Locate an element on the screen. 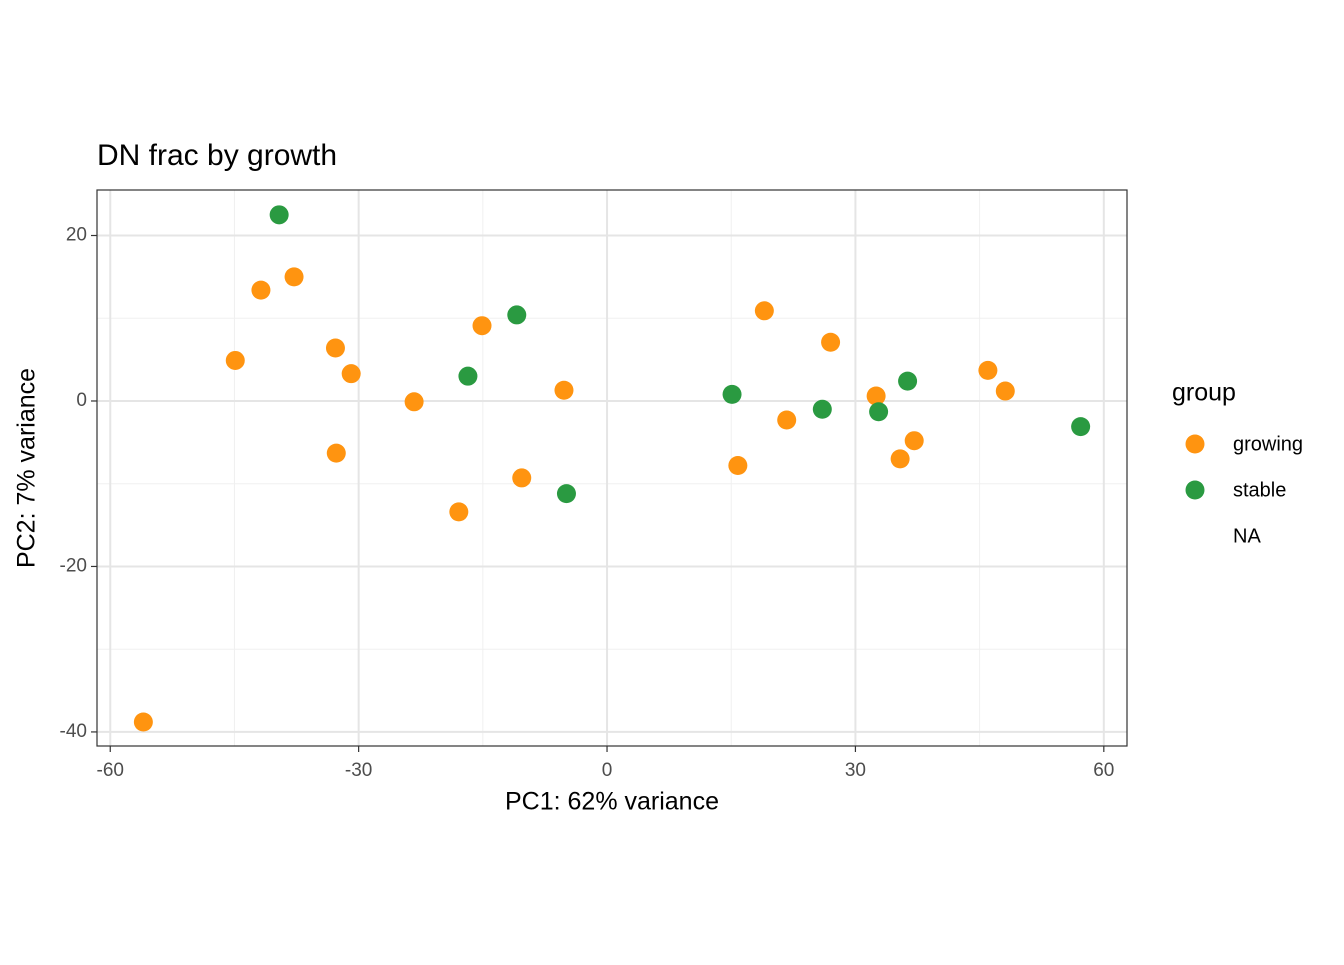 The height and width of the screenshot is (965, 1344). y-tick-label: 20 is located at coordinates (76, 235).